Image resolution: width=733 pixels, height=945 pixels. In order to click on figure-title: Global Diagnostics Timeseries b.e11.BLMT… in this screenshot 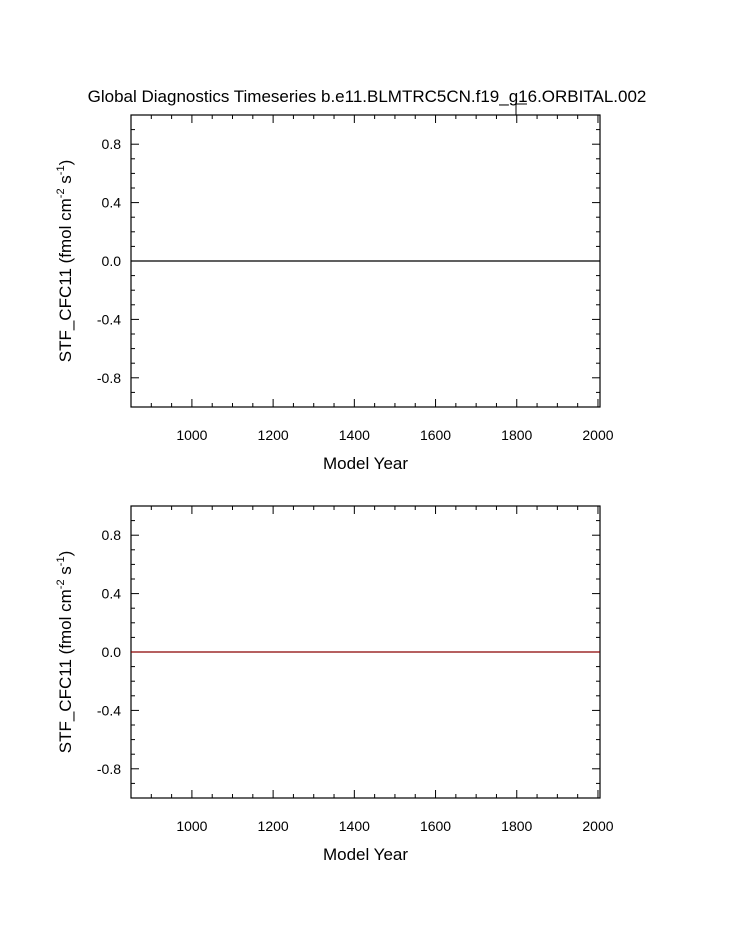, I will do `click(367, 96)`.